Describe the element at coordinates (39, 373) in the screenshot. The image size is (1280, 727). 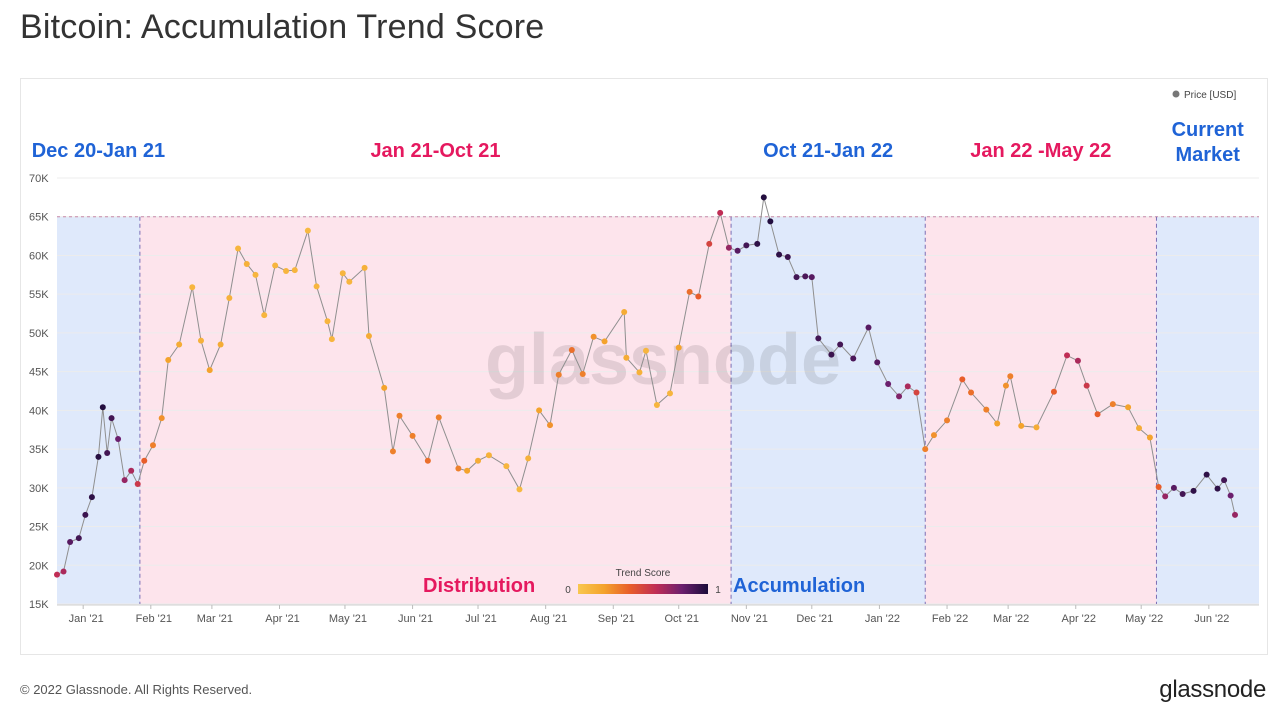
I see `y-tick-label: 45K` at that location.